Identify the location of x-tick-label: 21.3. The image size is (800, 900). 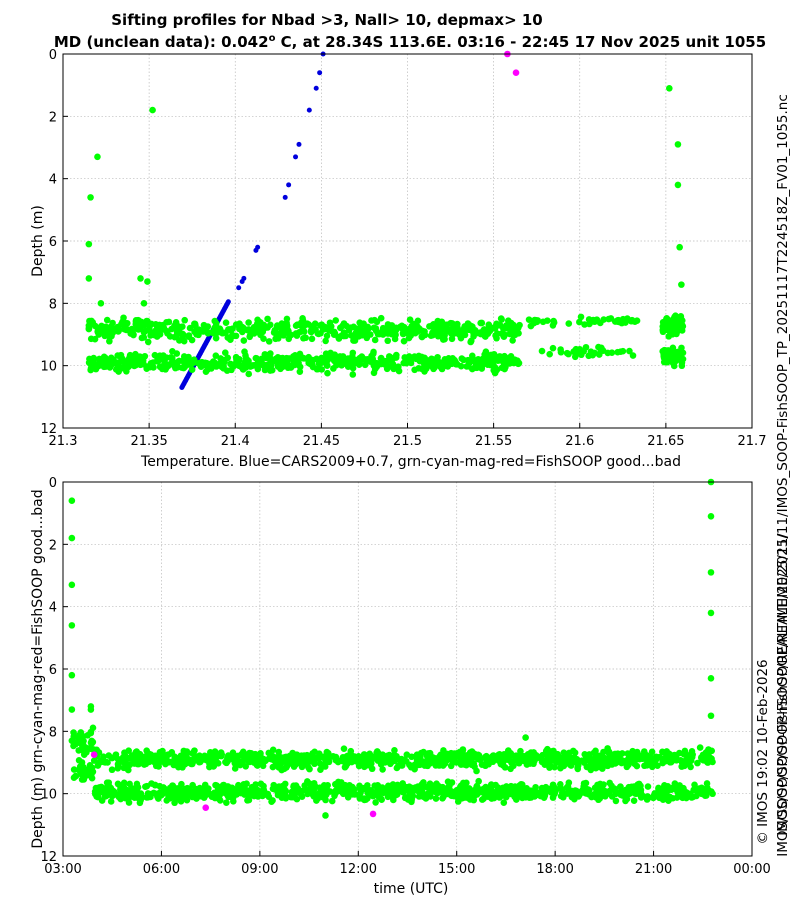
(63, 441).